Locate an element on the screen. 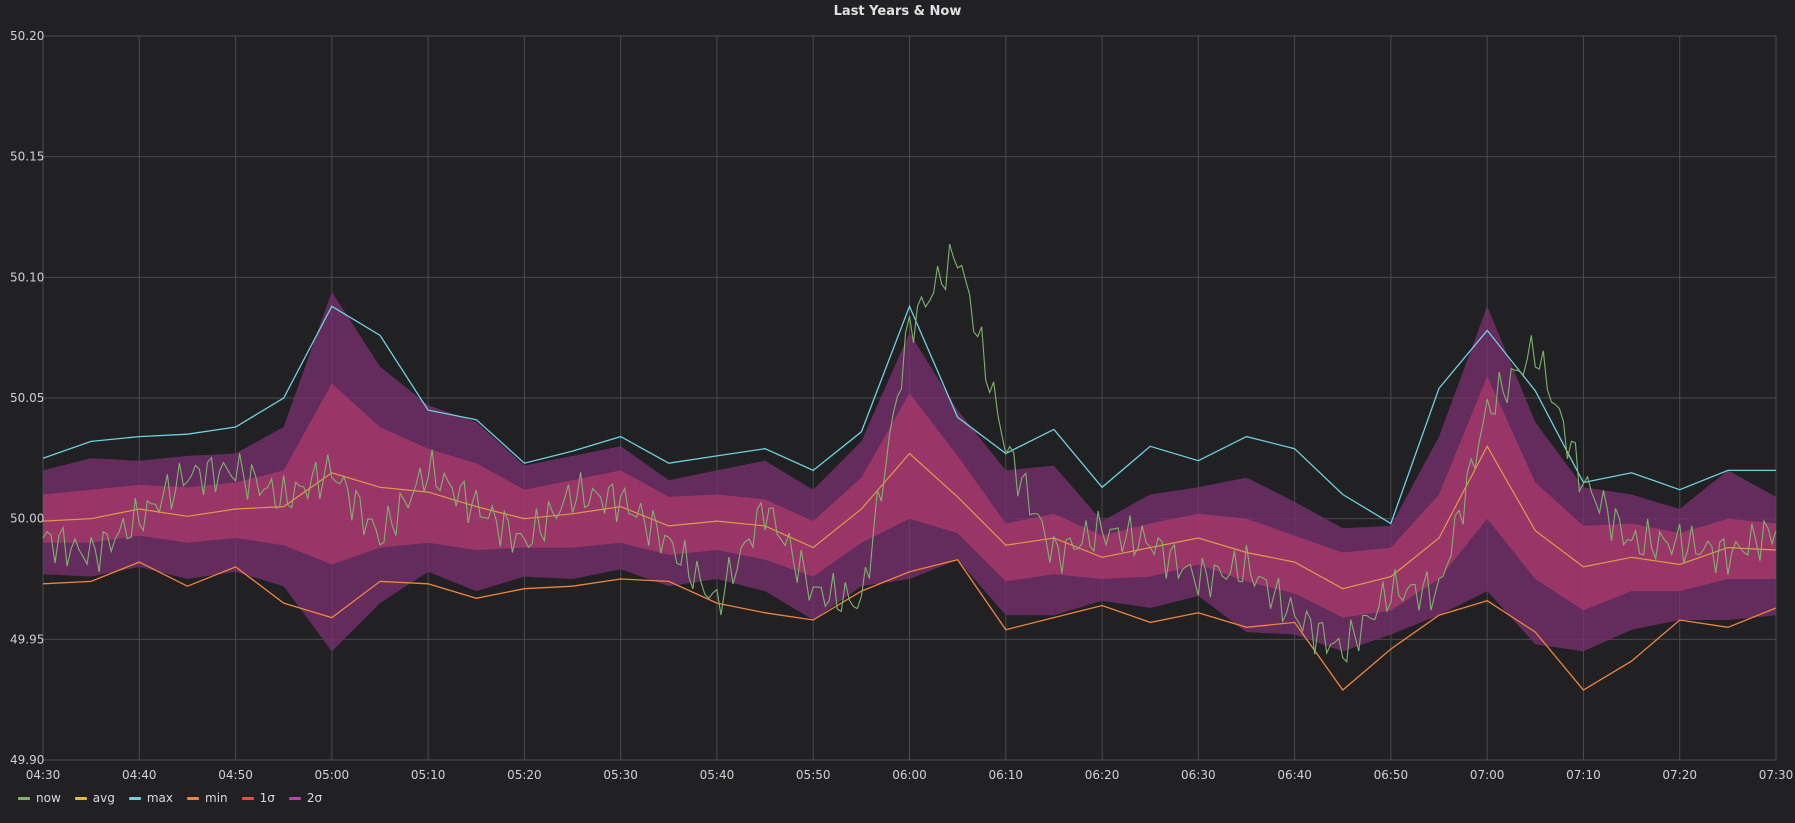 The image size is (1795, 823). legend-label: max is located at coordinates (159, 798).